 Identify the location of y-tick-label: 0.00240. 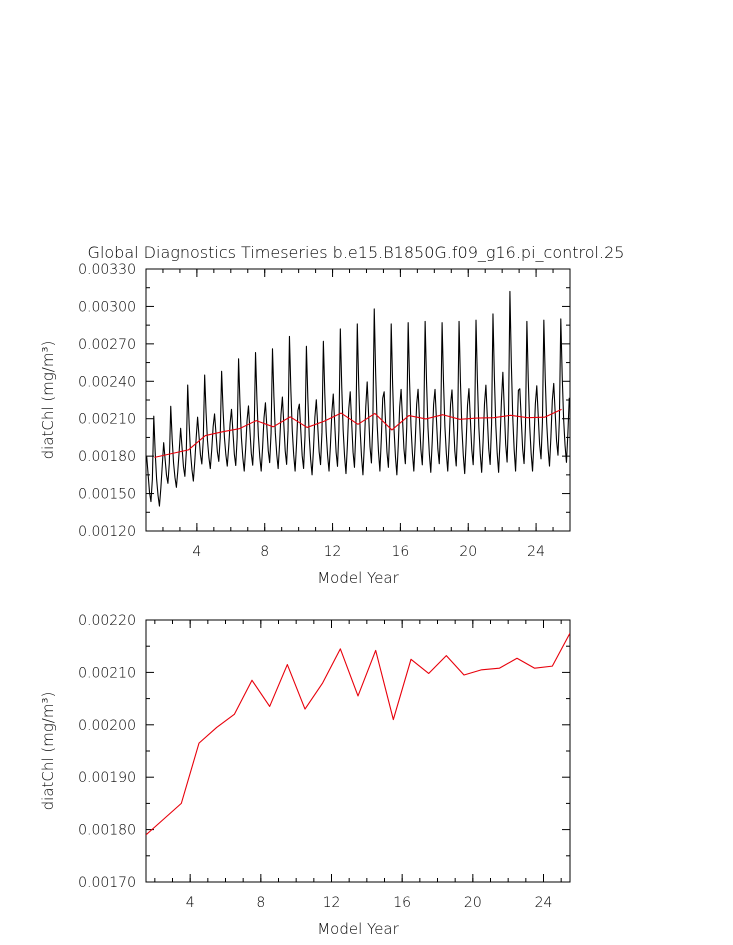
(107, 382).